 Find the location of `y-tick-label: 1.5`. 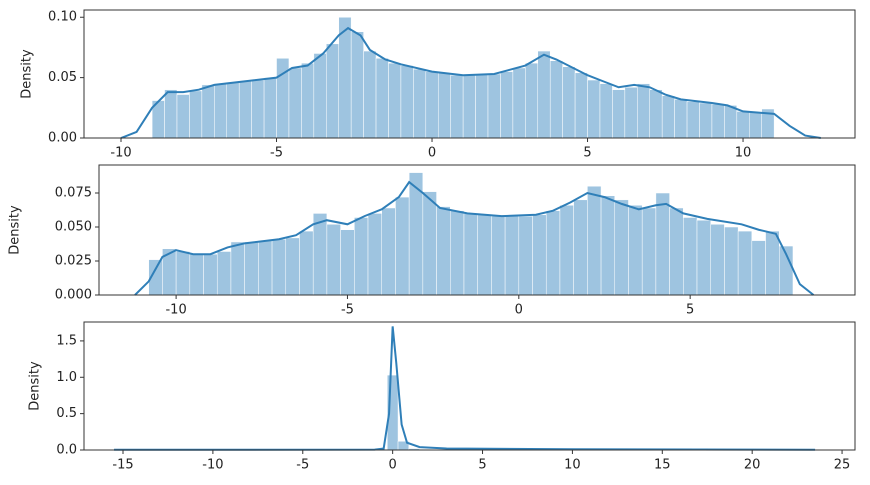

y-tick-label: 1.5 is located at coordinates (66, 340).